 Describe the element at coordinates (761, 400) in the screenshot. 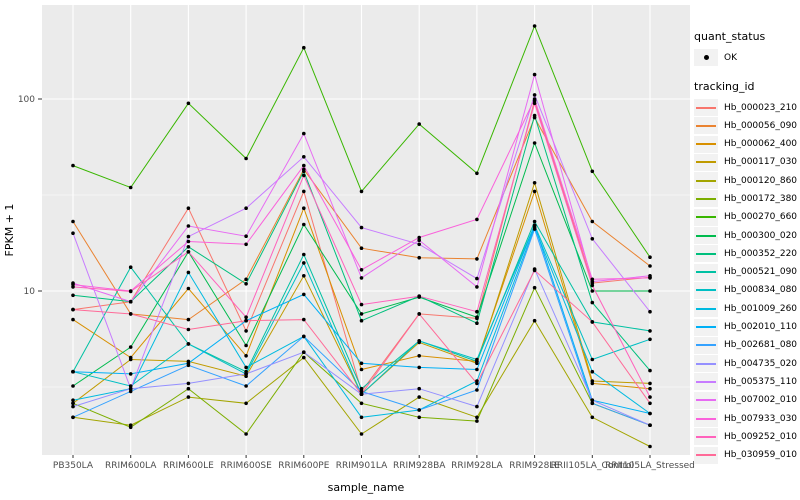

I see `legend-label: Hb_007002_010` at that location.